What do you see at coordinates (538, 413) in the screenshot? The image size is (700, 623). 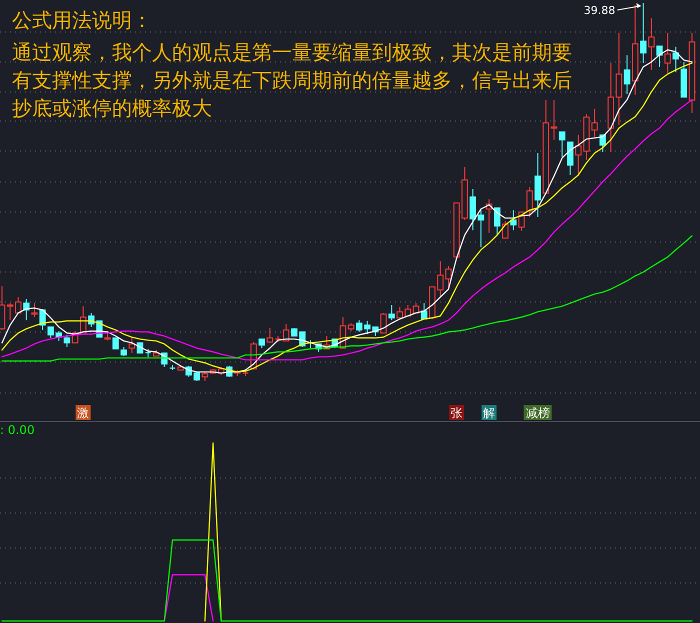 I see `text: 减榜` at bounding box center [538, 413].